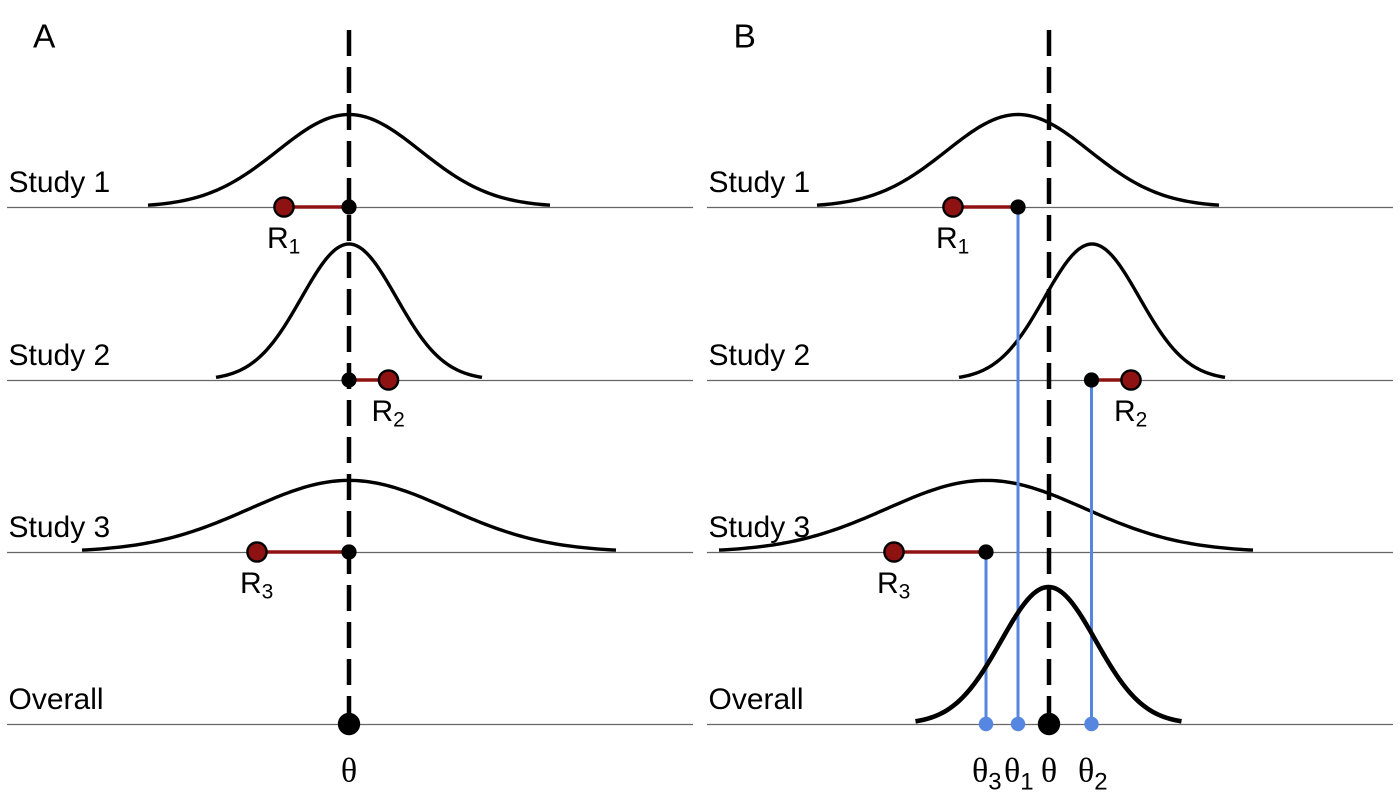 This screenshot has width=1400, height=800. I want to click on svg-text: B, so click(745, 37).